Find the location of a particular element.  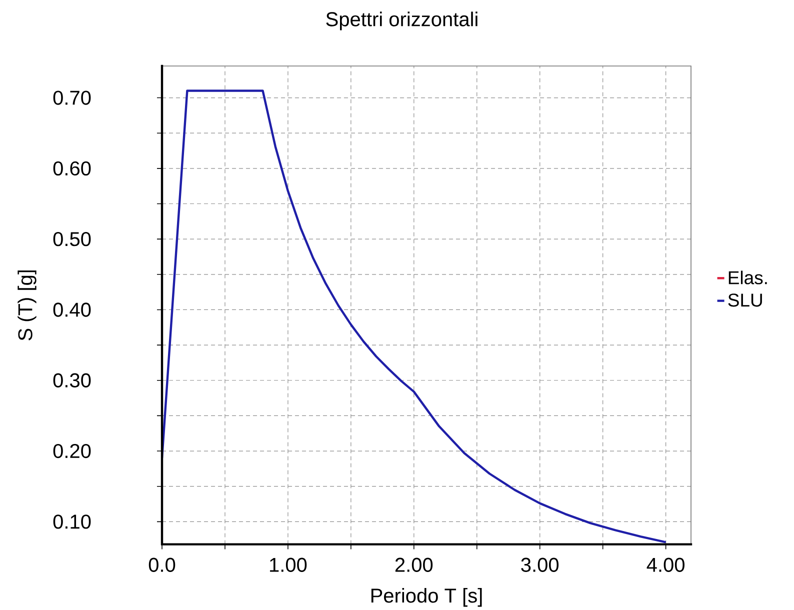

x-axis-title: Periodo T [s] is located at coordinates (426, 597).